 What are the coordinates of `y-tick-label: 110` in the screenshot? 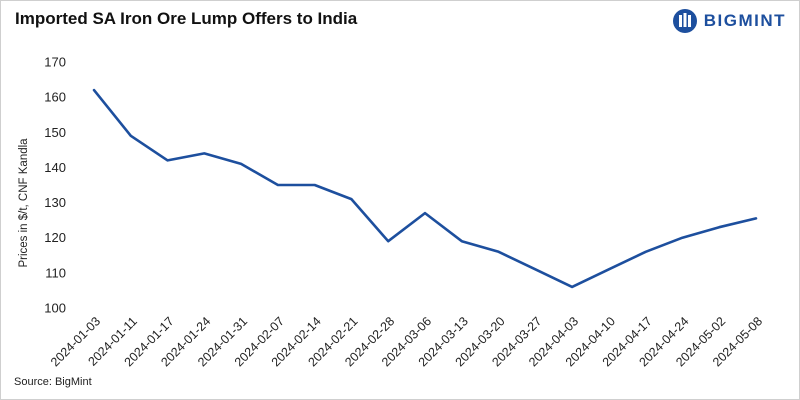 It's located at (55, 272).